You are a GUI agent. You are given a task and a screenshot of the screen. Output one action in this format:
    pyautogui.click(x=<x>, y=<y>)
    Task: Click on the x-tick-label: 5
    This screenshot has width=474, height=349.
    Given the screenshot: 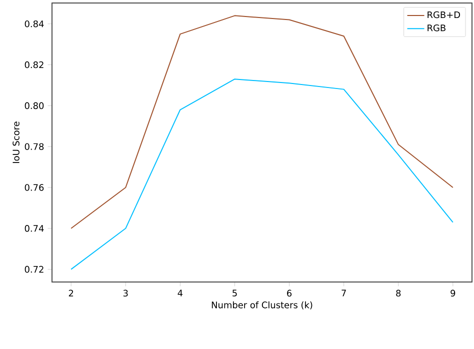 What is the action you would take?
    pyautogui.click(x=234, y=293)
    